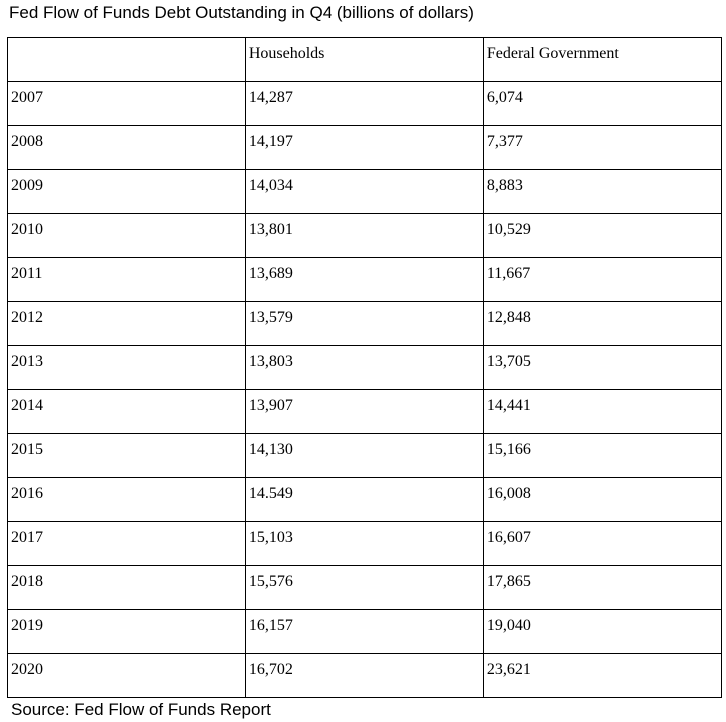  Describe the element at coordinates (602, 543) in the screenshot. I see `value-cell: 16,607` at that location.